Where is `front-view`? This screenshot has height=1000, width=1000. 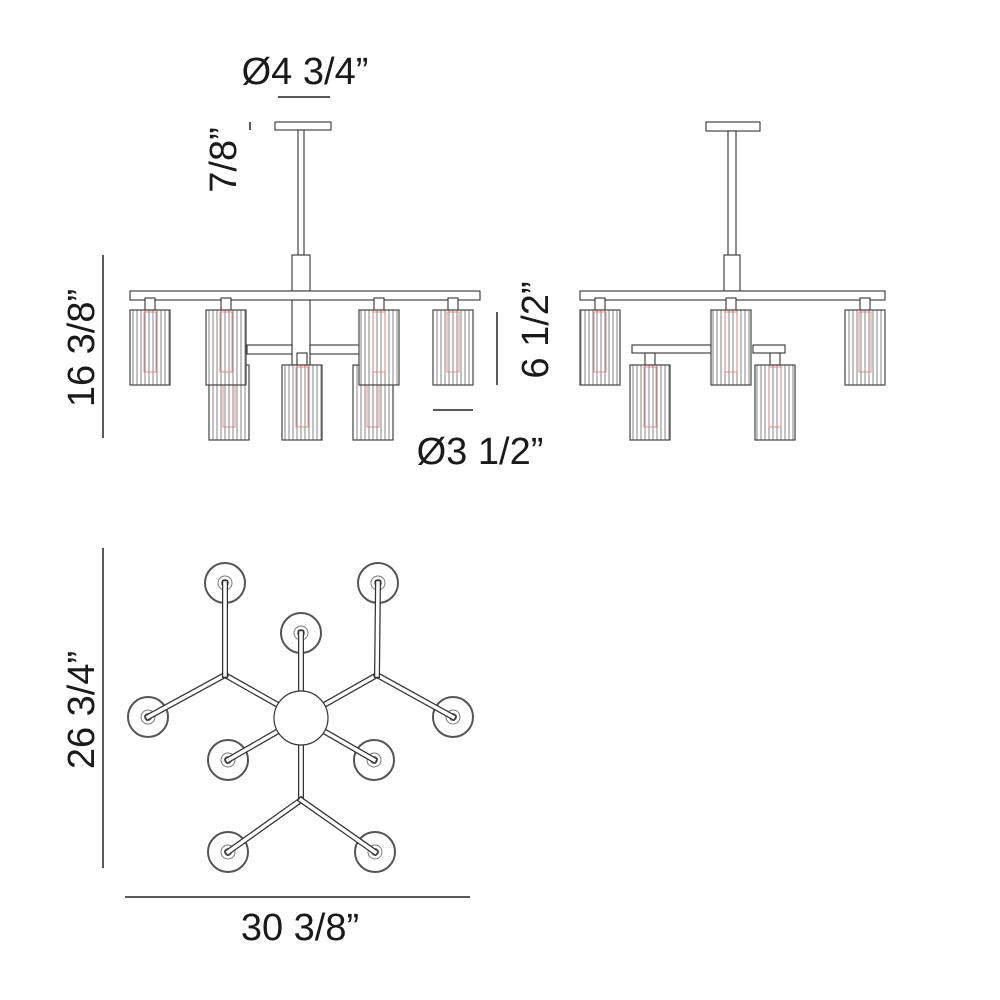
front-view is located at coordinates (305, 281).